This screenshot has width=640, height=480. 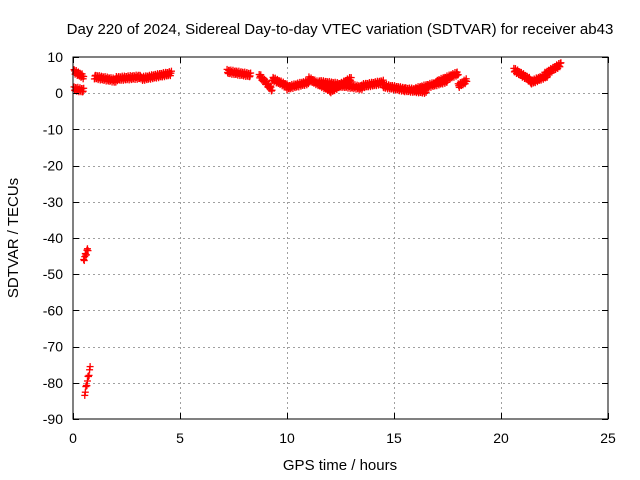 What do you see at coordinates (13, 238) in the screenshot?
I see `y-axis-label: SDTVAR / TECUs` at bounding box center [13, 238].